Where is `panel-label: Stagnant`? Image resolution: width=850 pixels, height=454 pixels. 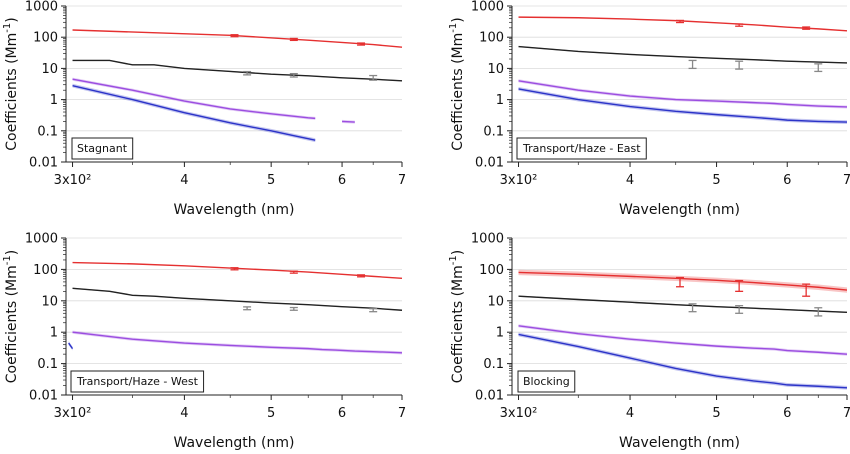 panel-label: Stagnant is located at coordinates (102, 148).